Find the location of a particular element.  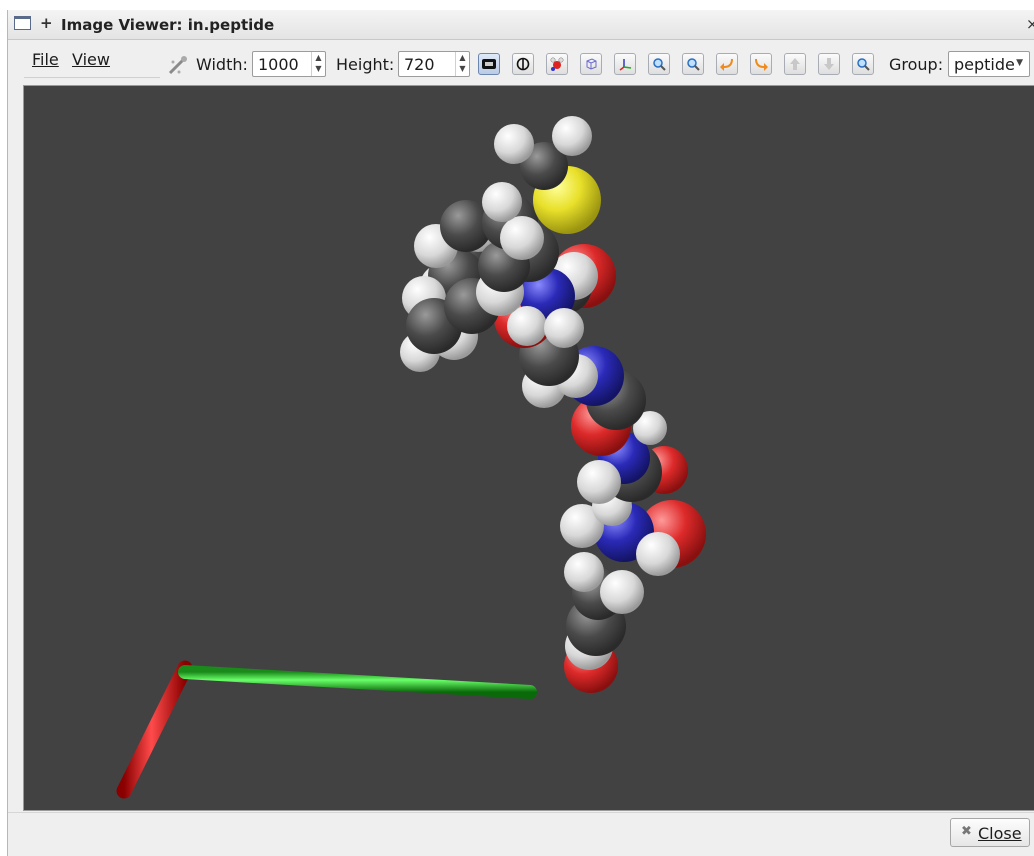

hd-icon is located at coordinates (489, 64).